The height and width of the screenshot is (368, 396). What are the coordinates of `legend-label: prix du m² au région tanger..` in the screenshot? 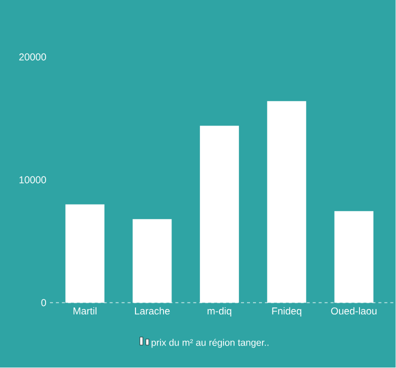 It's located at (210, 343).